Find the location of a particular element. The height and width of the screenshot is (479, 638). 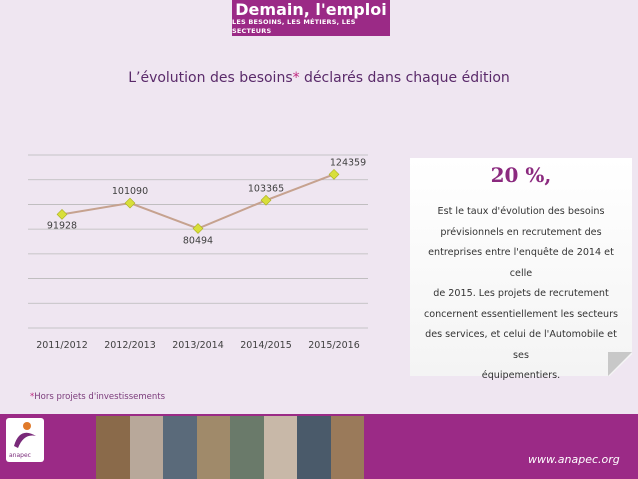

note-line: de 2015. Les projets de recrutement is located at coordinates (521, 293).